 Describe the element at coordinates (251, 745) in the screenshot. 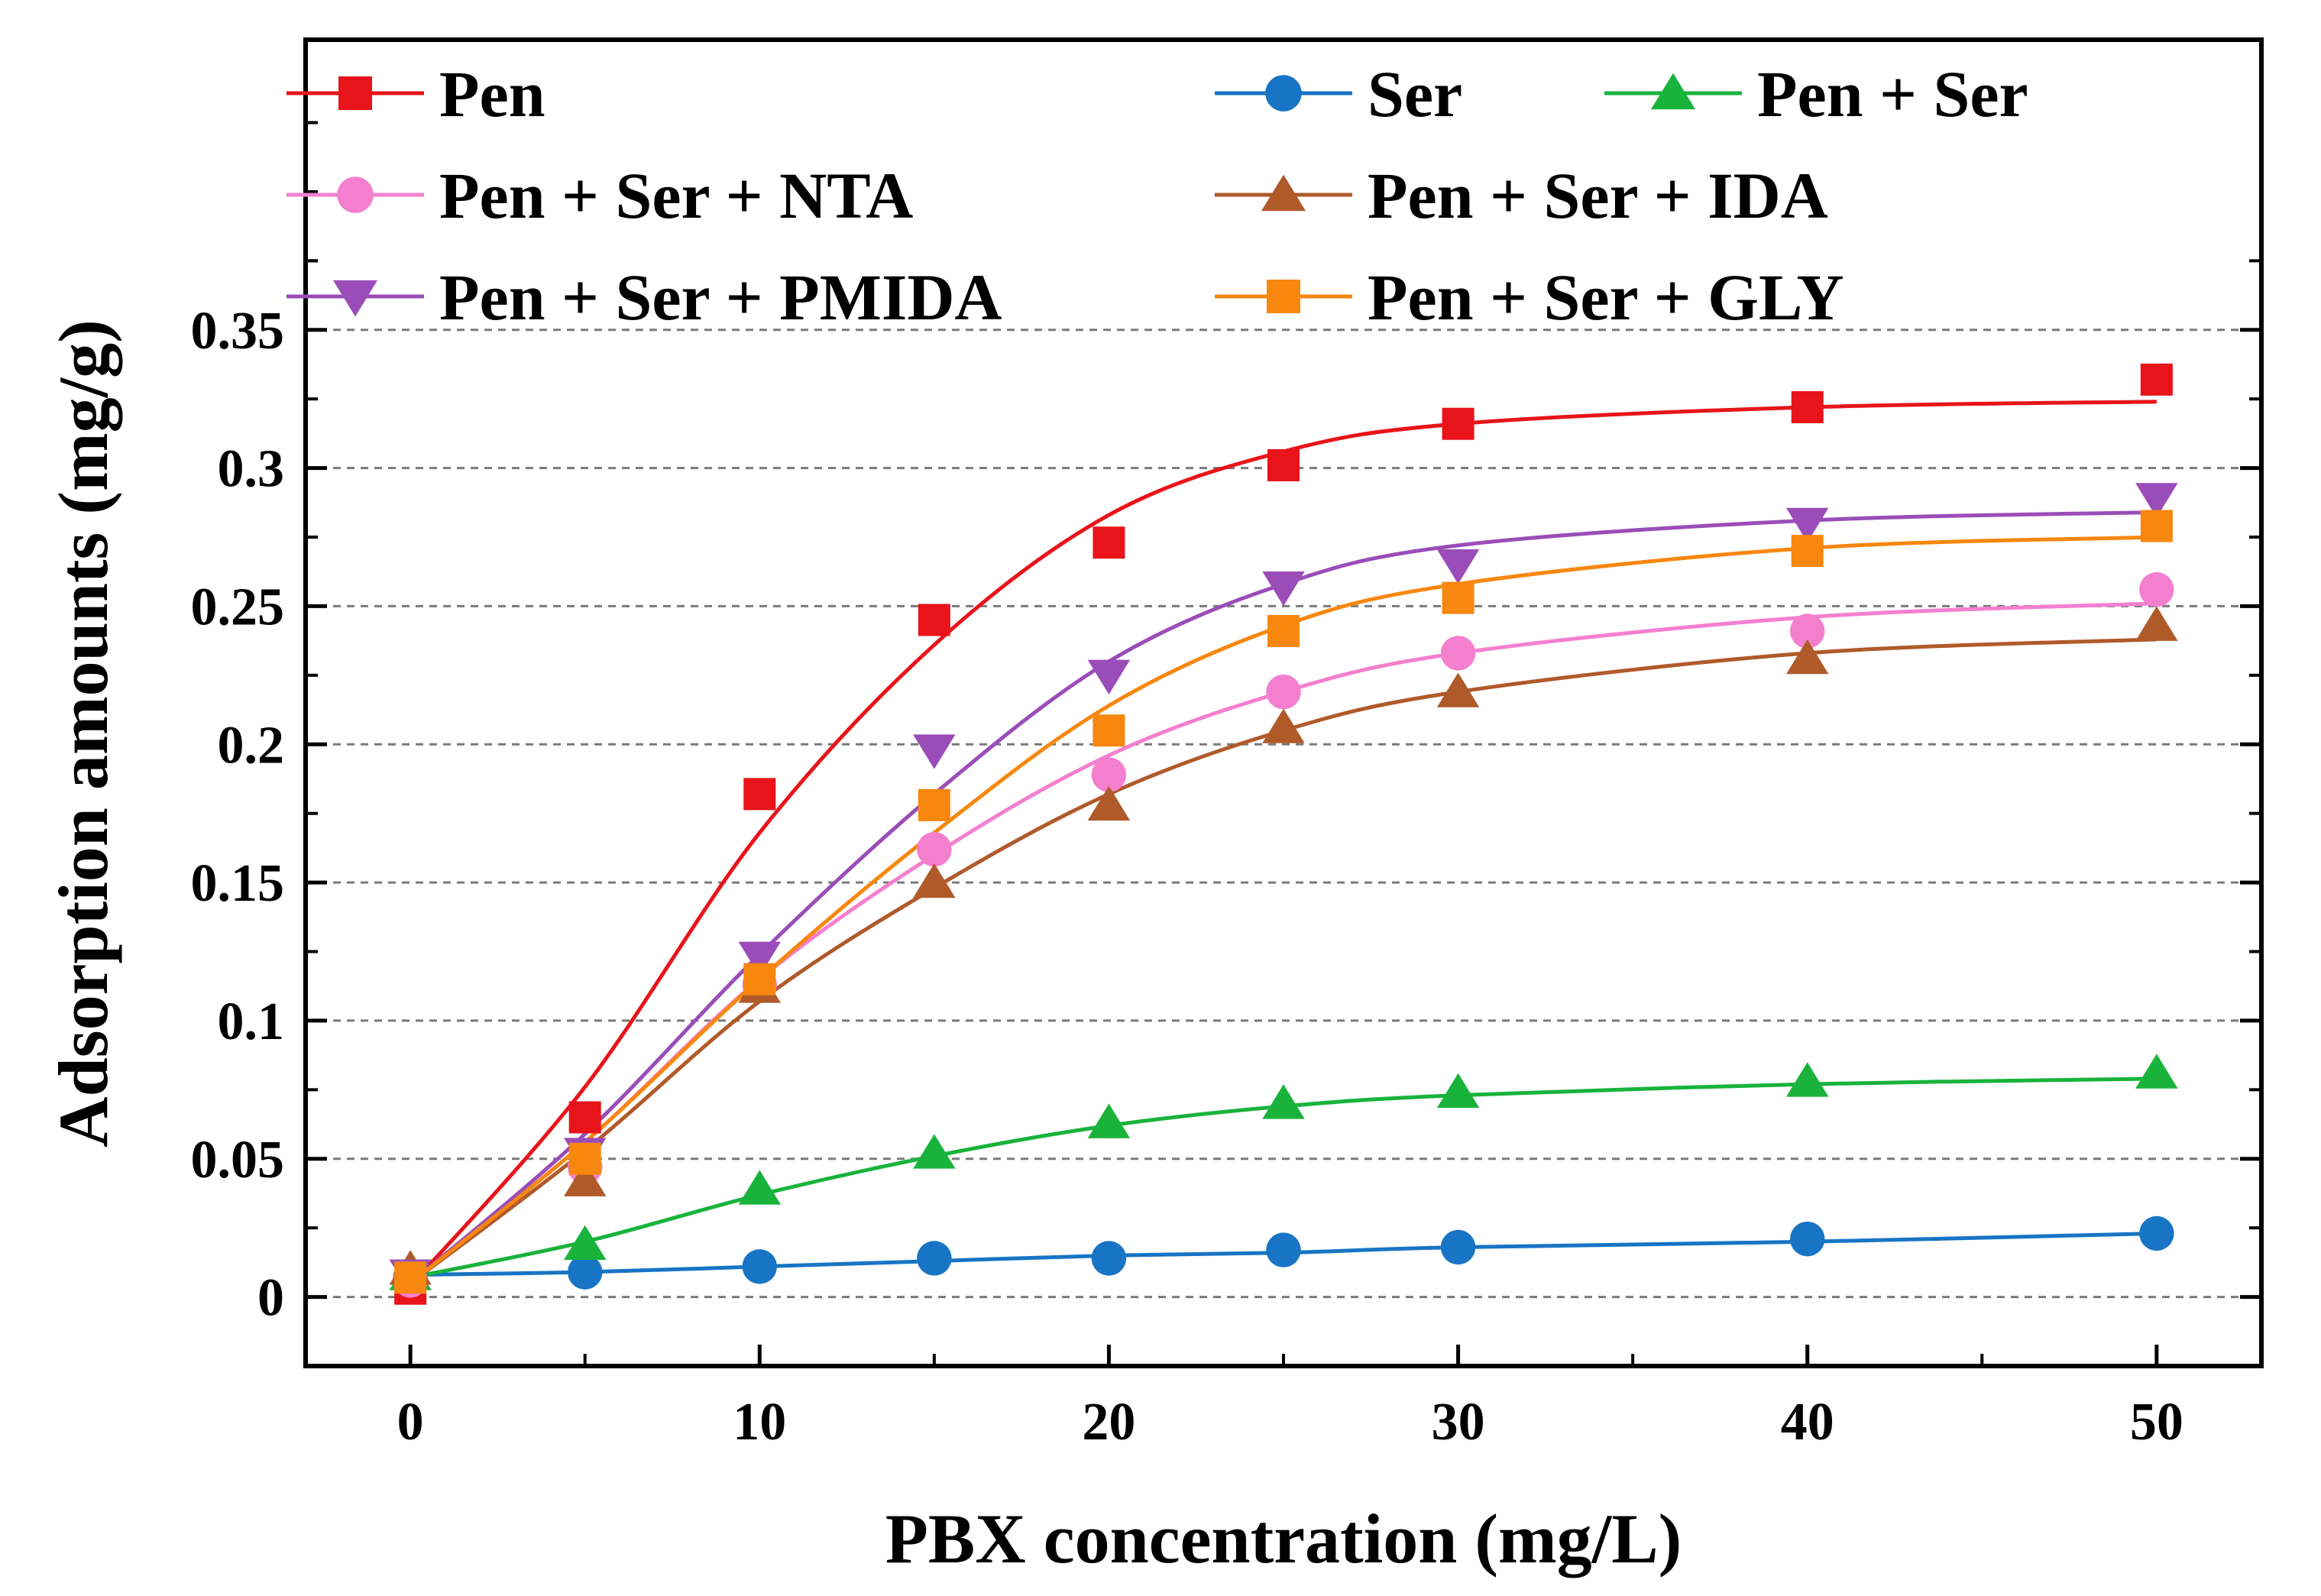

I see `y-tick-label: 0.2` at that location.